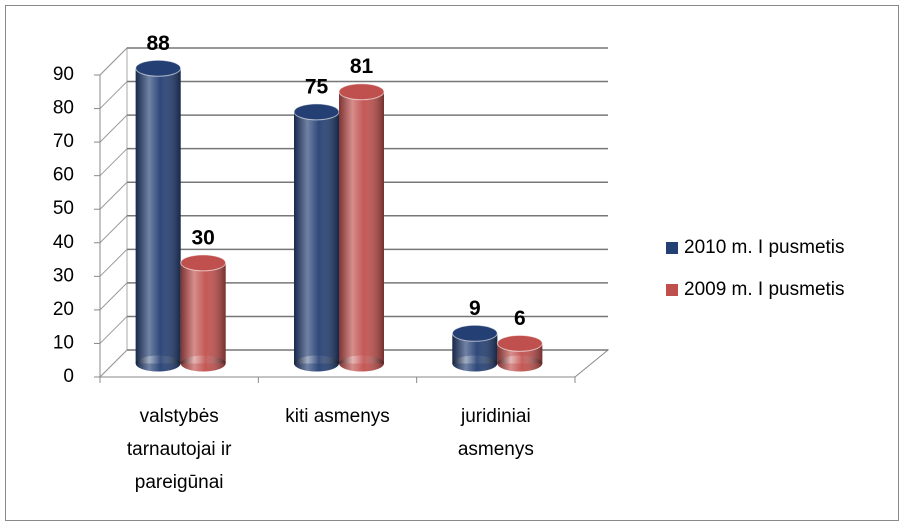 The width and height of the screenshot is (904, 531). I want to click on y-tick-label: 20, so click(63, 309).